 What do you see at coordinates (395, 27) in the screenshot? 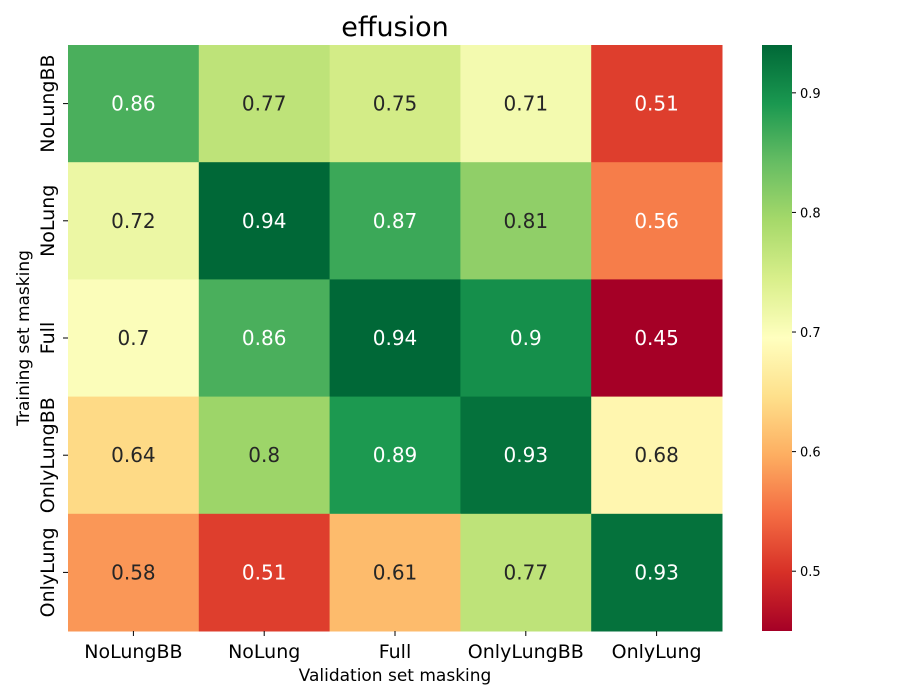
I see `chart-title: effusion` at bounding box center [395, 27].